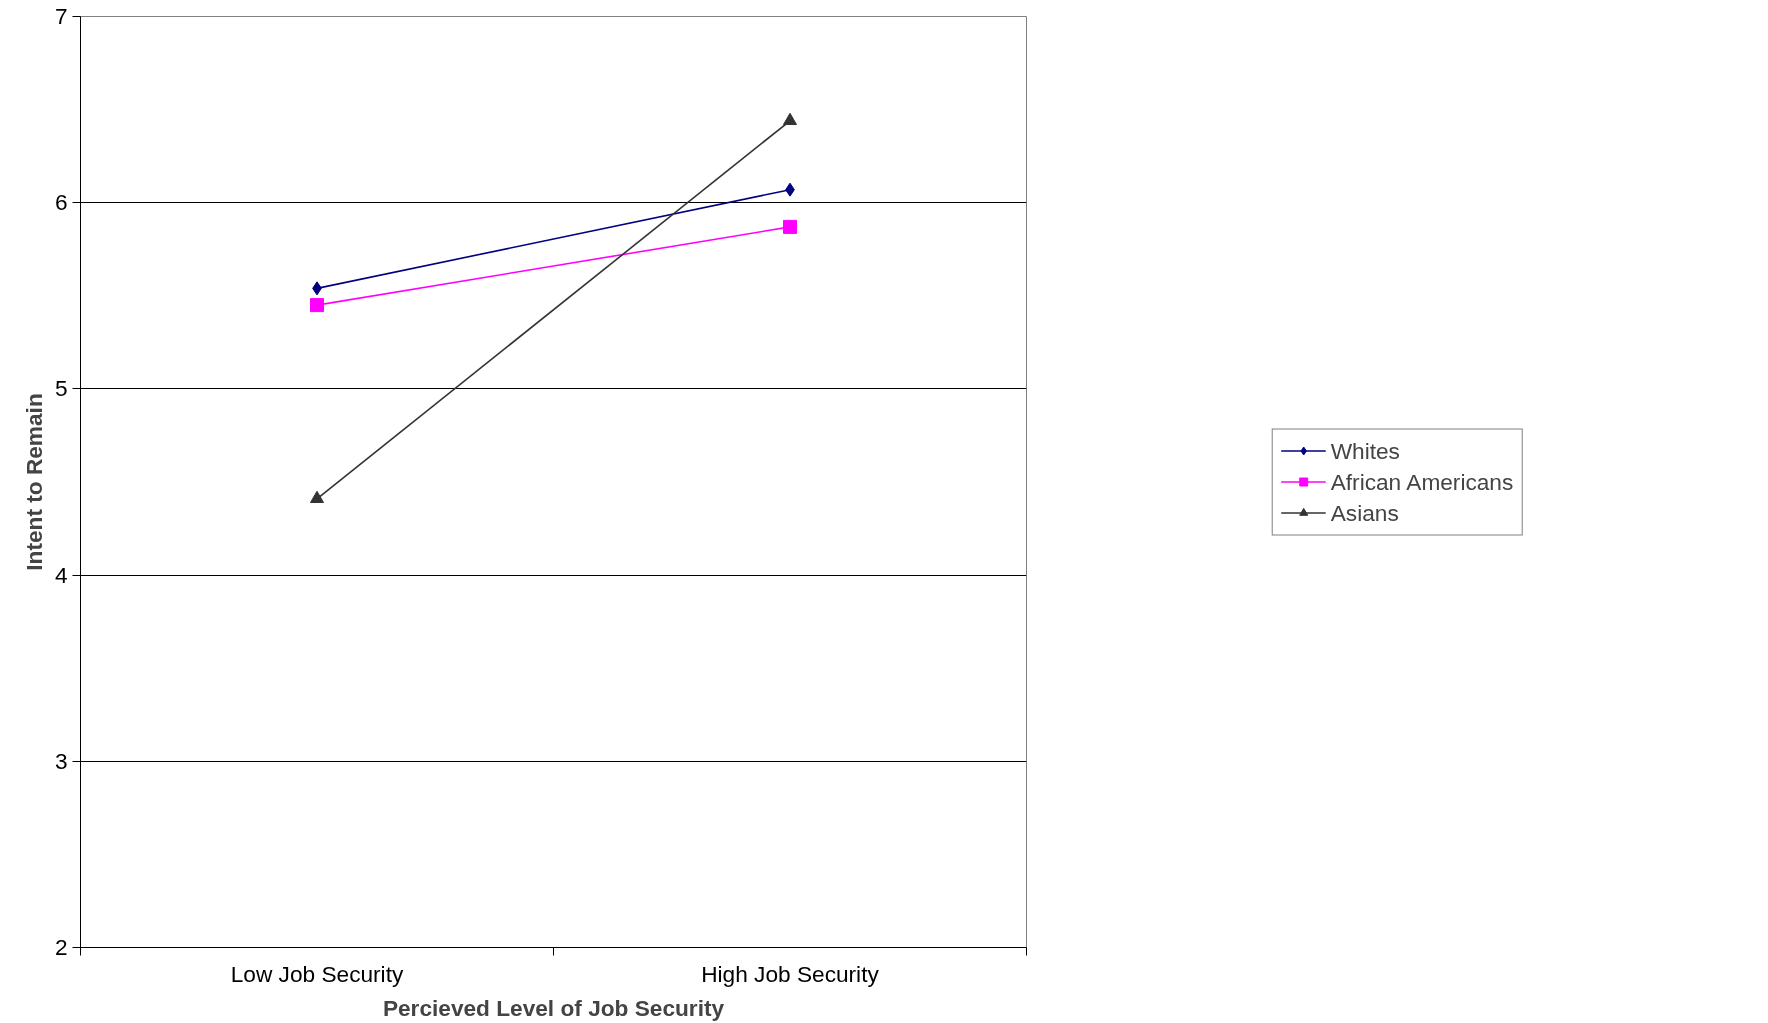 The image size is (1768, 1023). I want to click on y-tick-label: 2, so click(61, 947).